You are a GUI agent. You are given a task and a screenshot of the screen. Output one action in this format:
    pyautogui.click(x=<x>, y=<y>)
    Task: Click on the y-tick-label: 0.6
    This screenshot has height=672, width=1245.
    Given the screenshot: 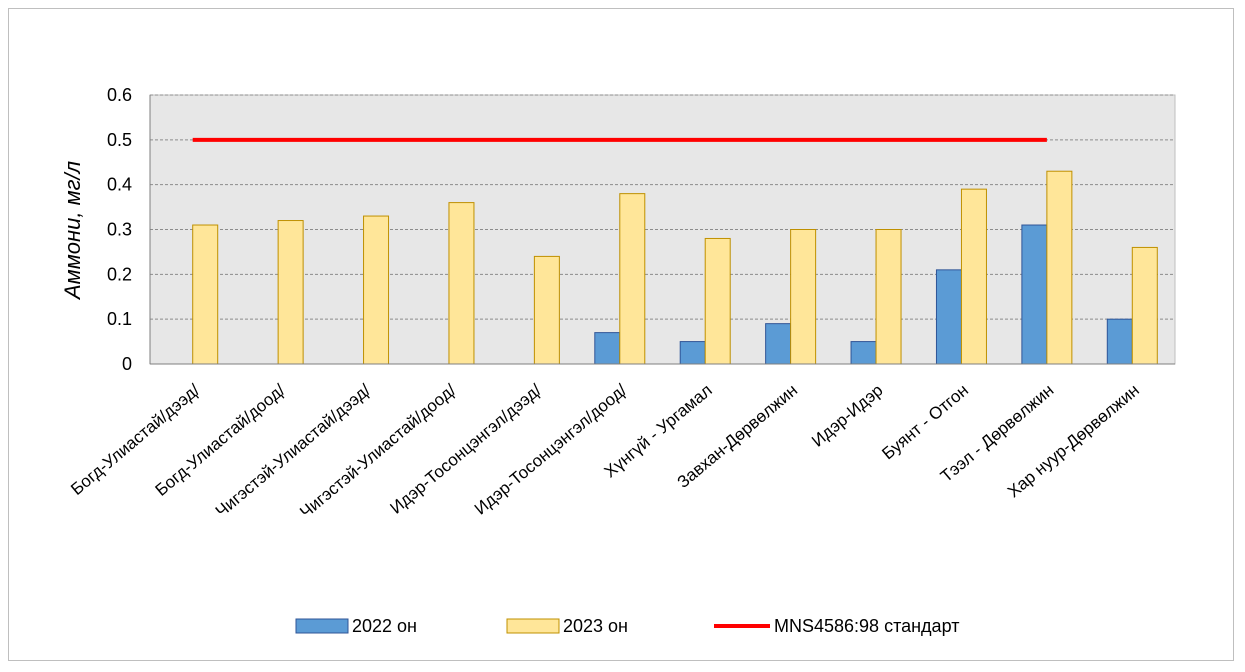 What is the action you would take?
    pyautogui.click(x=119, y=95)
    